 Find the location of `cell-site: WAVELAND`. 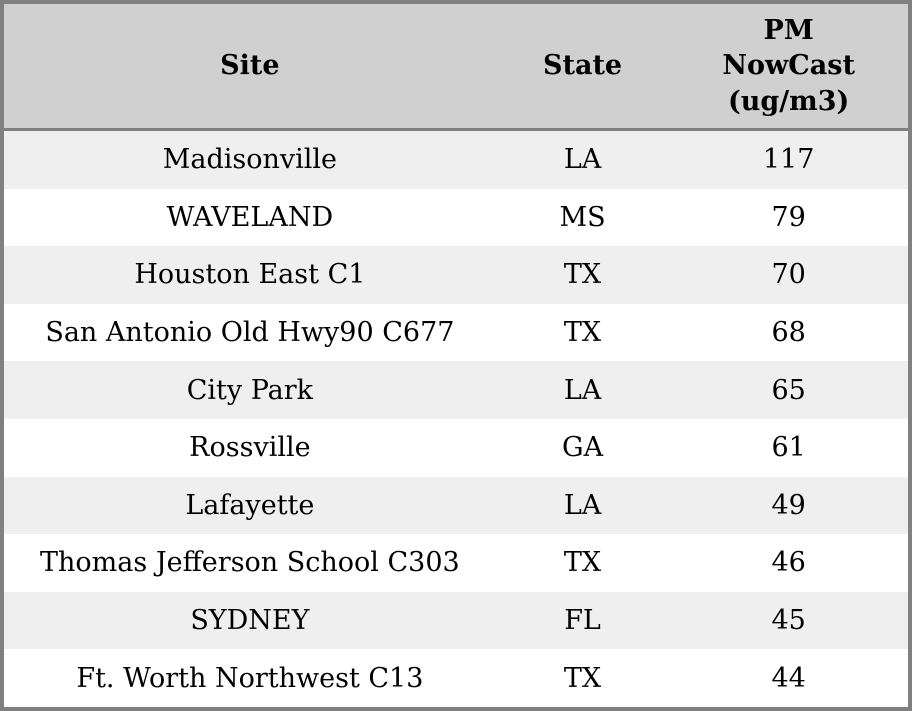

cell-site: WAVELAND is located at coordinates (250, 217).